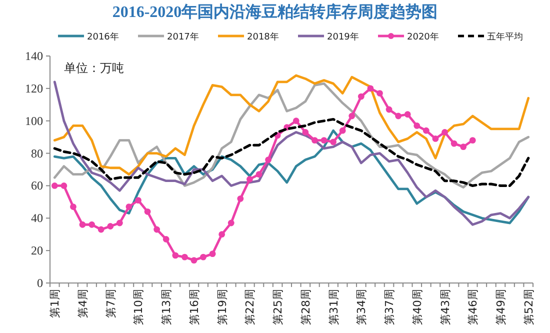 This screenshot has width=550, height=333. What do you see at coordinates (34, 56) in the screenshot?
I see `y-tick-label: 140` at bounding box center [34, 56].